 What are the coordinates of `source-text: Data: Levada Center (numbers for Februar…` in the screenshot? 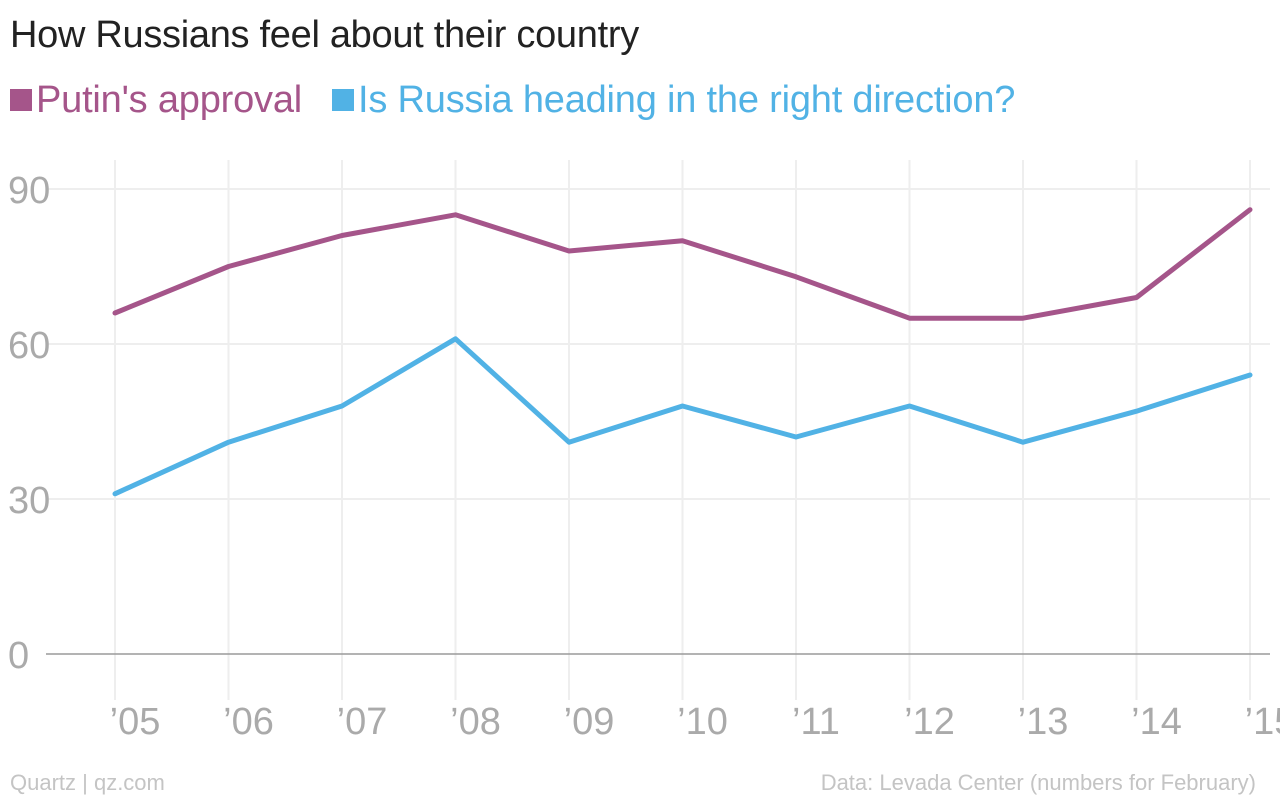 It's located at (1038, 782).